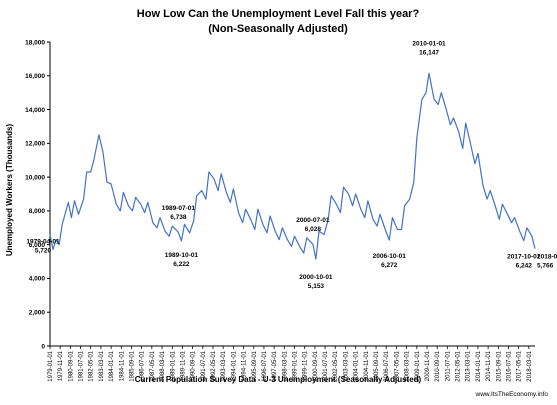 The height and width of the screenshot is (405, 557). Describe the element at coordinates (163, 365) in the screenshot. I see `x-tick-label: 1988-03-01` at that location.